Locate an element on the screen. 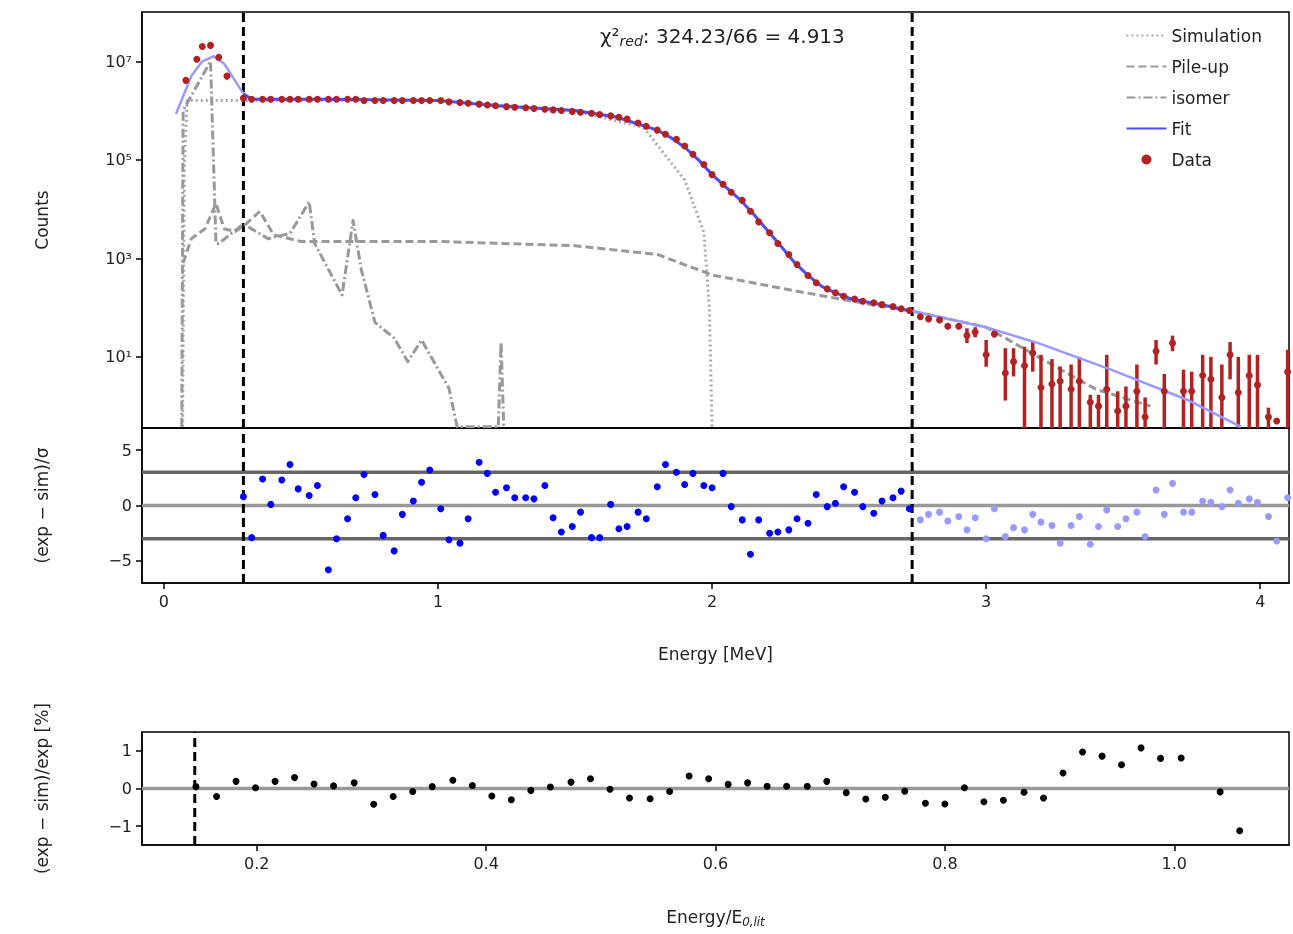  x-tick-label: 0.4 is located at coordinates (486, 863).